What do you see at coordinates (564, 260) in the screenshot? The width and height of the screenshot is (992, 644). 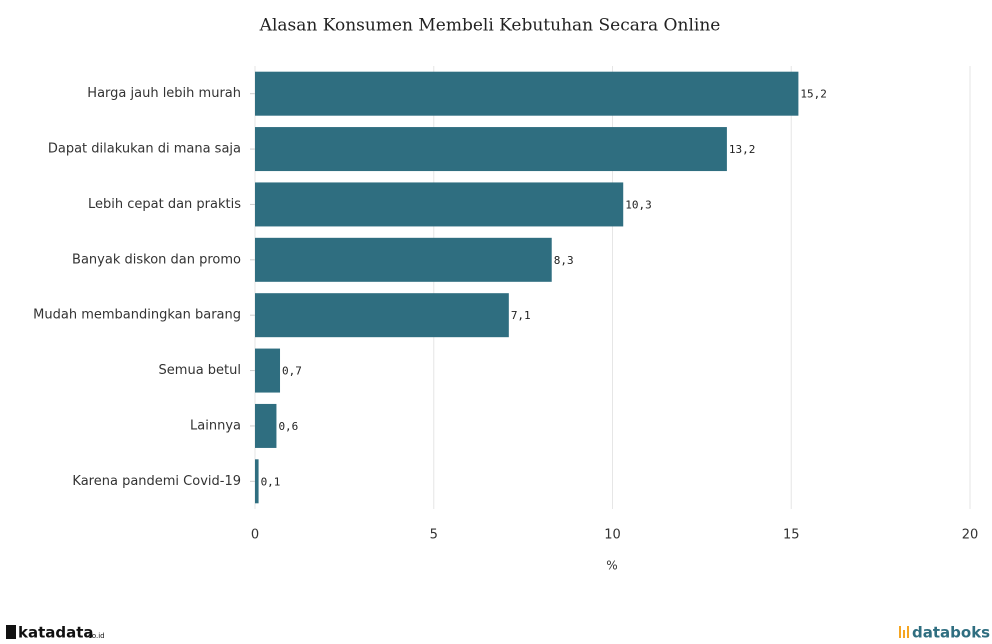 I see `value-label: 8,3` at bounding box center [564, 260].